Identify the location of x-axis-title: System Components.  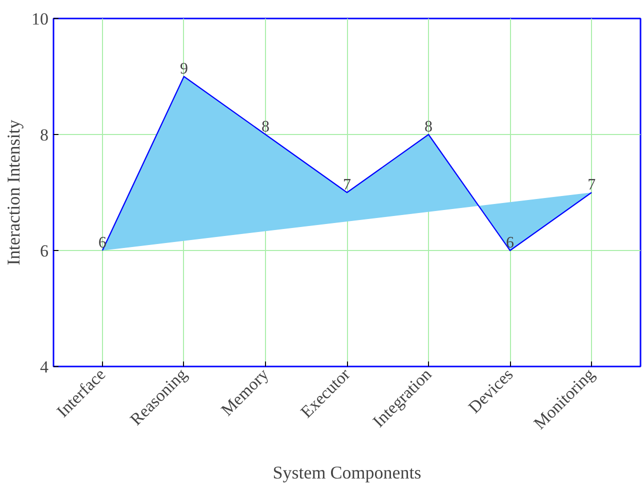
(347, 472).